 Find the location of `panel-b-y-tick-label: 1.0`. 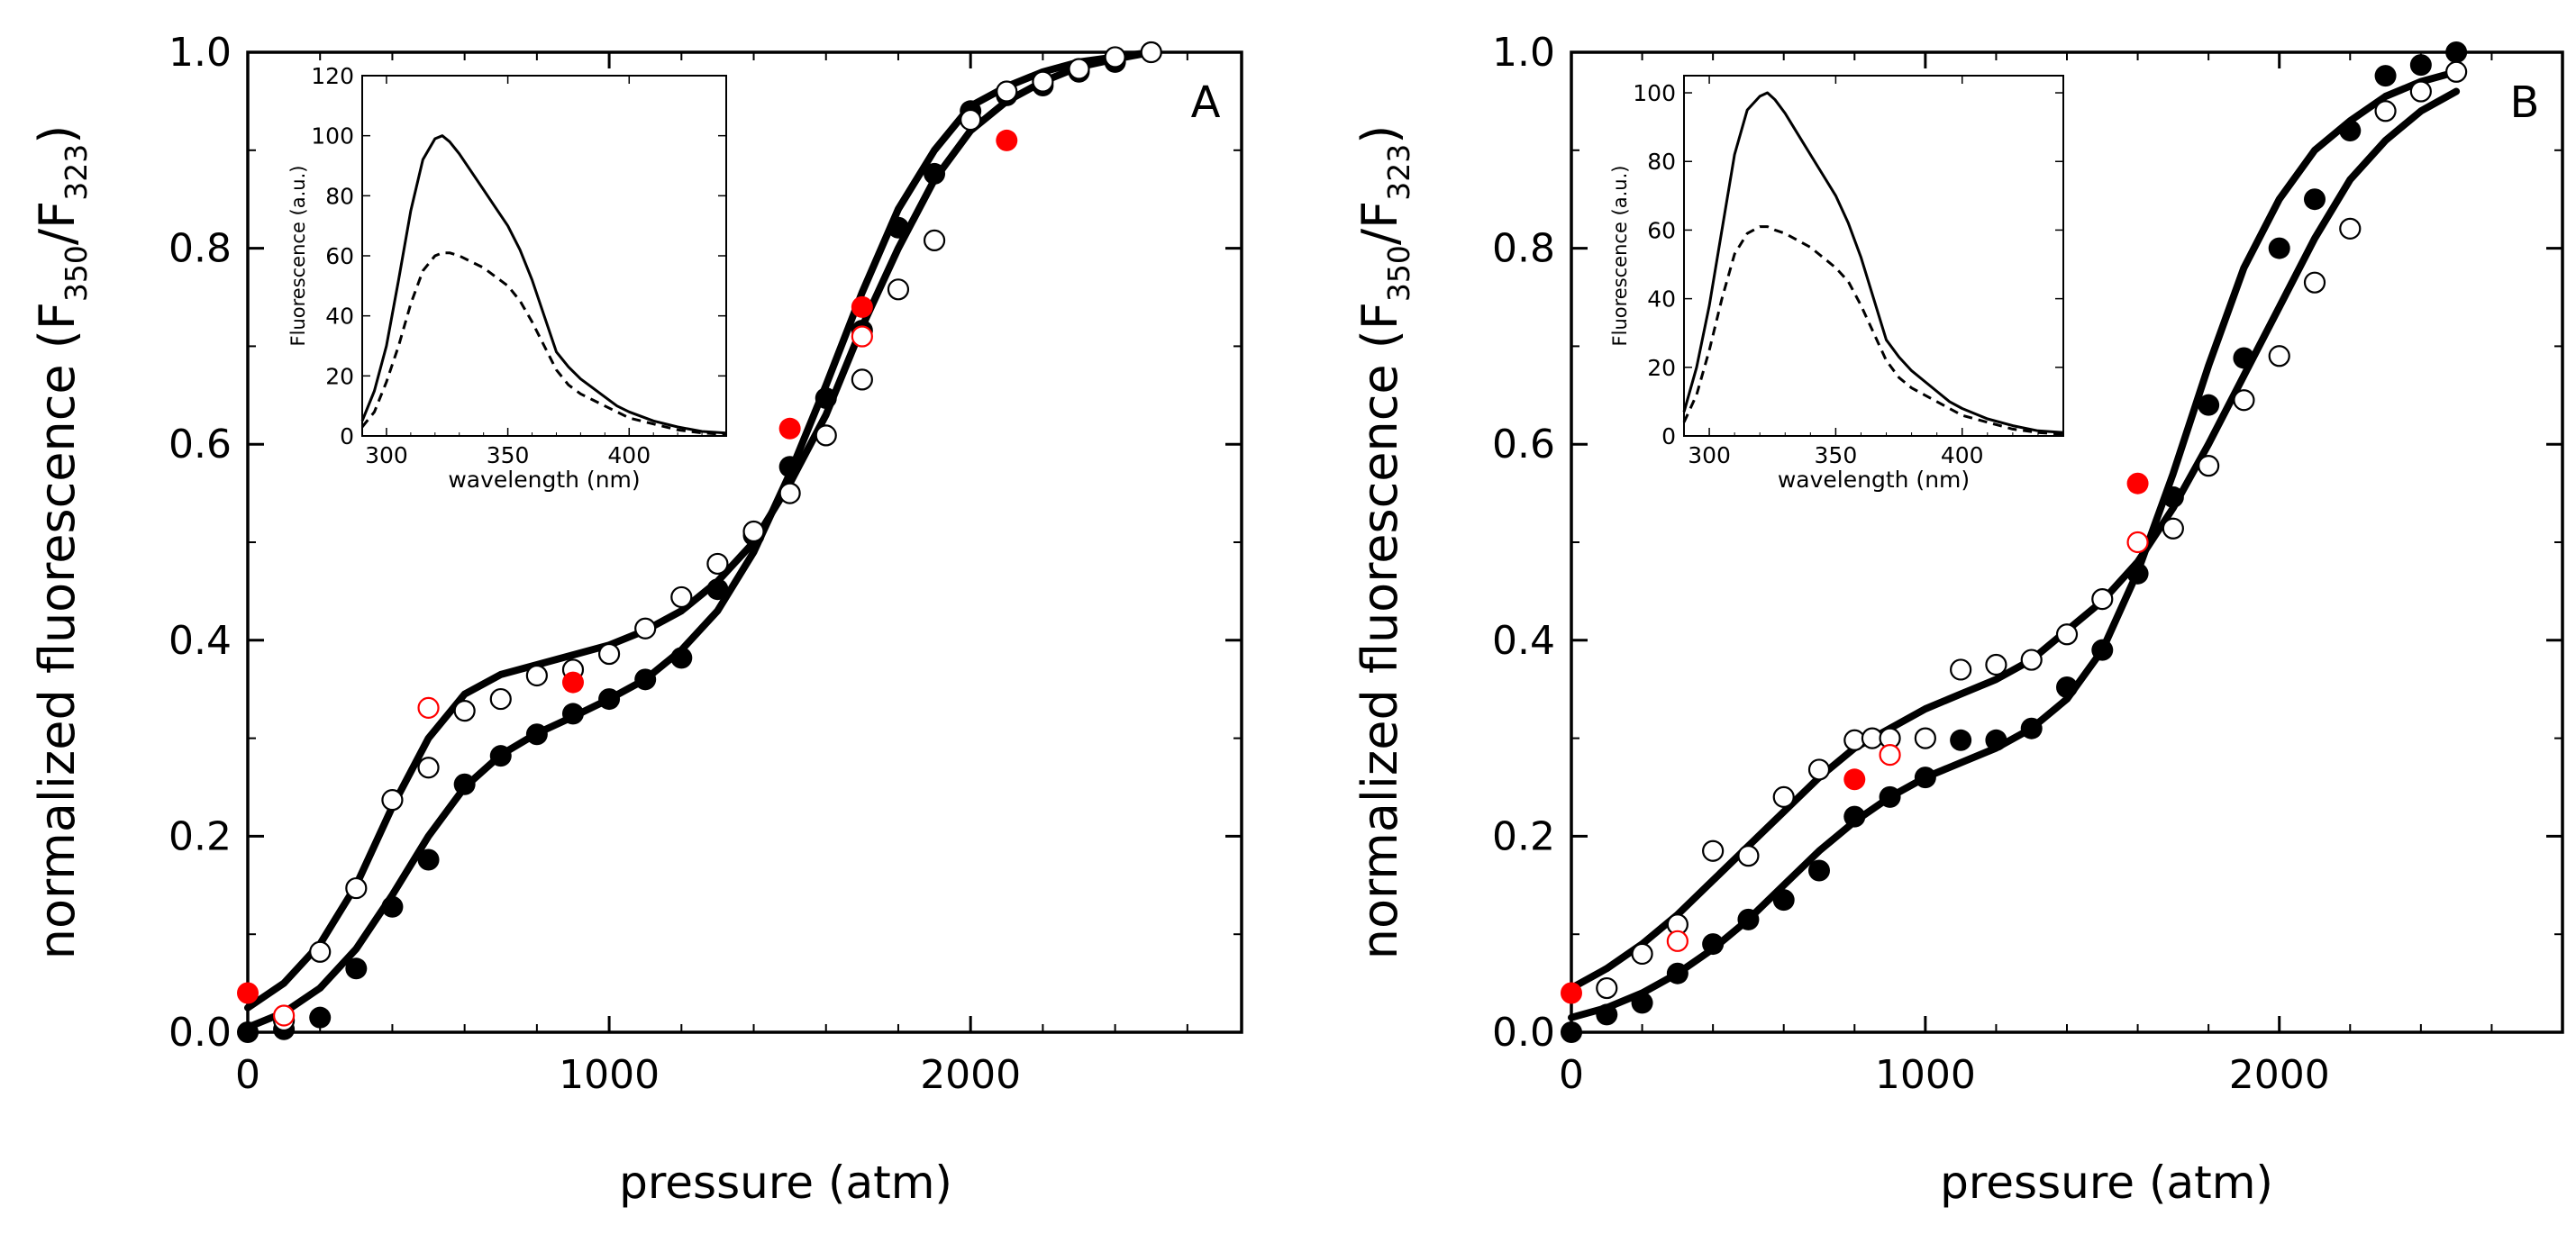

panel-b-y-tick-label: 1.0 is located at coordinates (1523, 53).